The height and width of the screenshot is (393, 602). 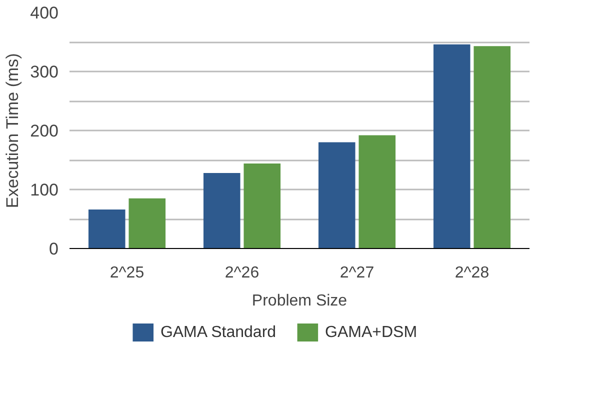 What do you see at coordinates (300, 301) in the screenshot?
I see `x-axis-title: Problem Size` at bounding box center [300, 301].